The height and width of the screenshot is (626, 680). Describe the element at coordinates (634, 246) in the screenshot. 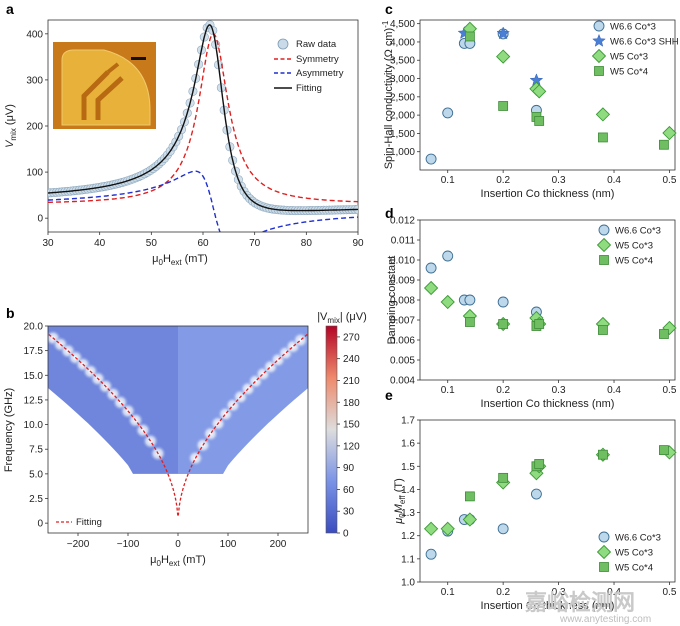

I see `legend-label-d: W5 Co*3` at that location.